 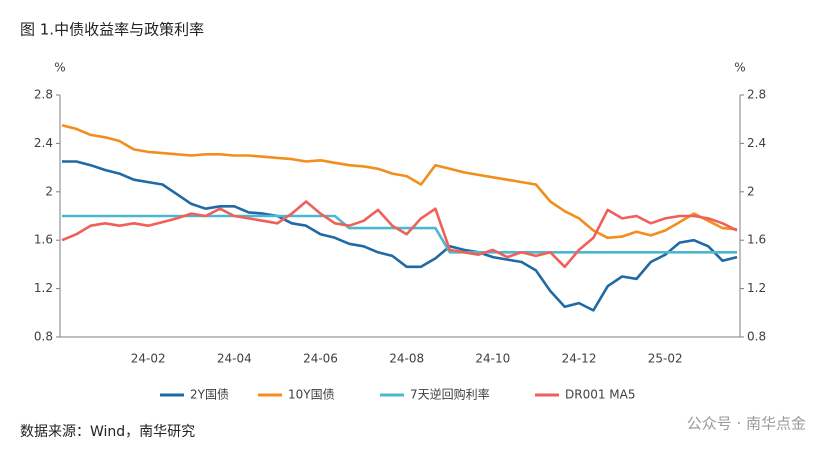 I want to click on series-line, so click(x=399, y=234).